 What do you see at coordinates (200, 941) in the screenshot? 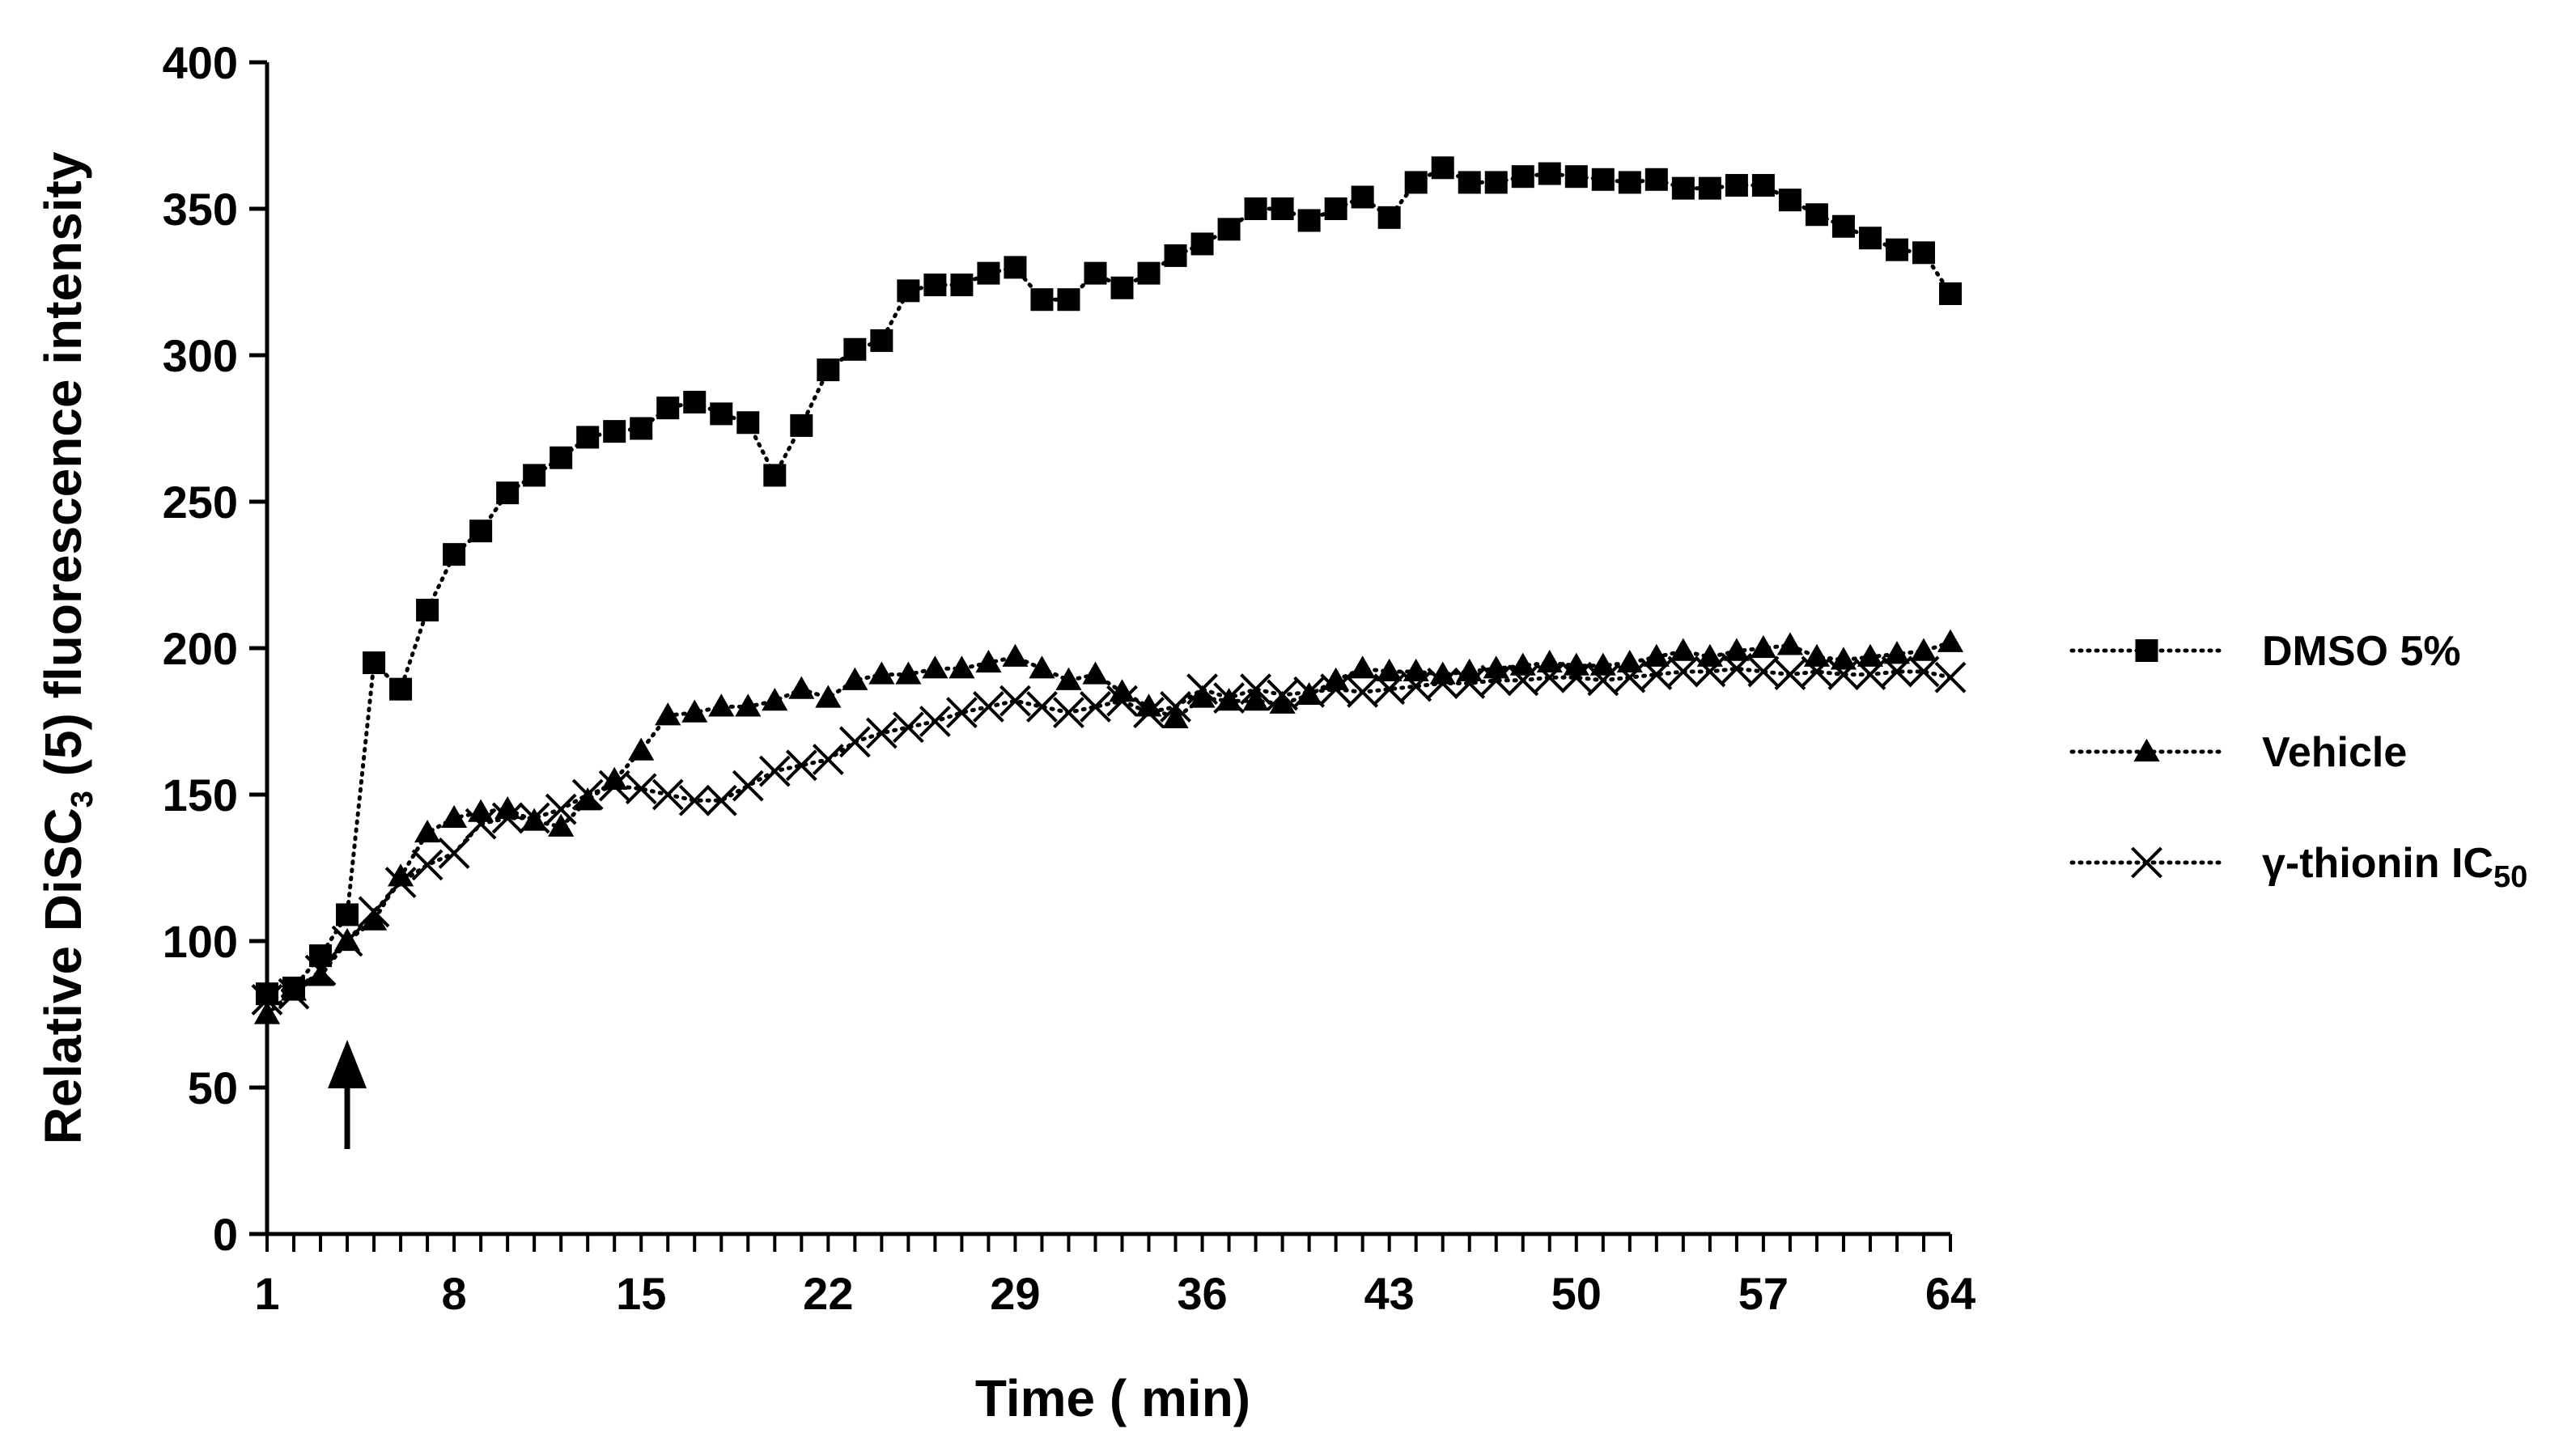
I see `y-tick-label: 100` at bounding box center [200, 941].